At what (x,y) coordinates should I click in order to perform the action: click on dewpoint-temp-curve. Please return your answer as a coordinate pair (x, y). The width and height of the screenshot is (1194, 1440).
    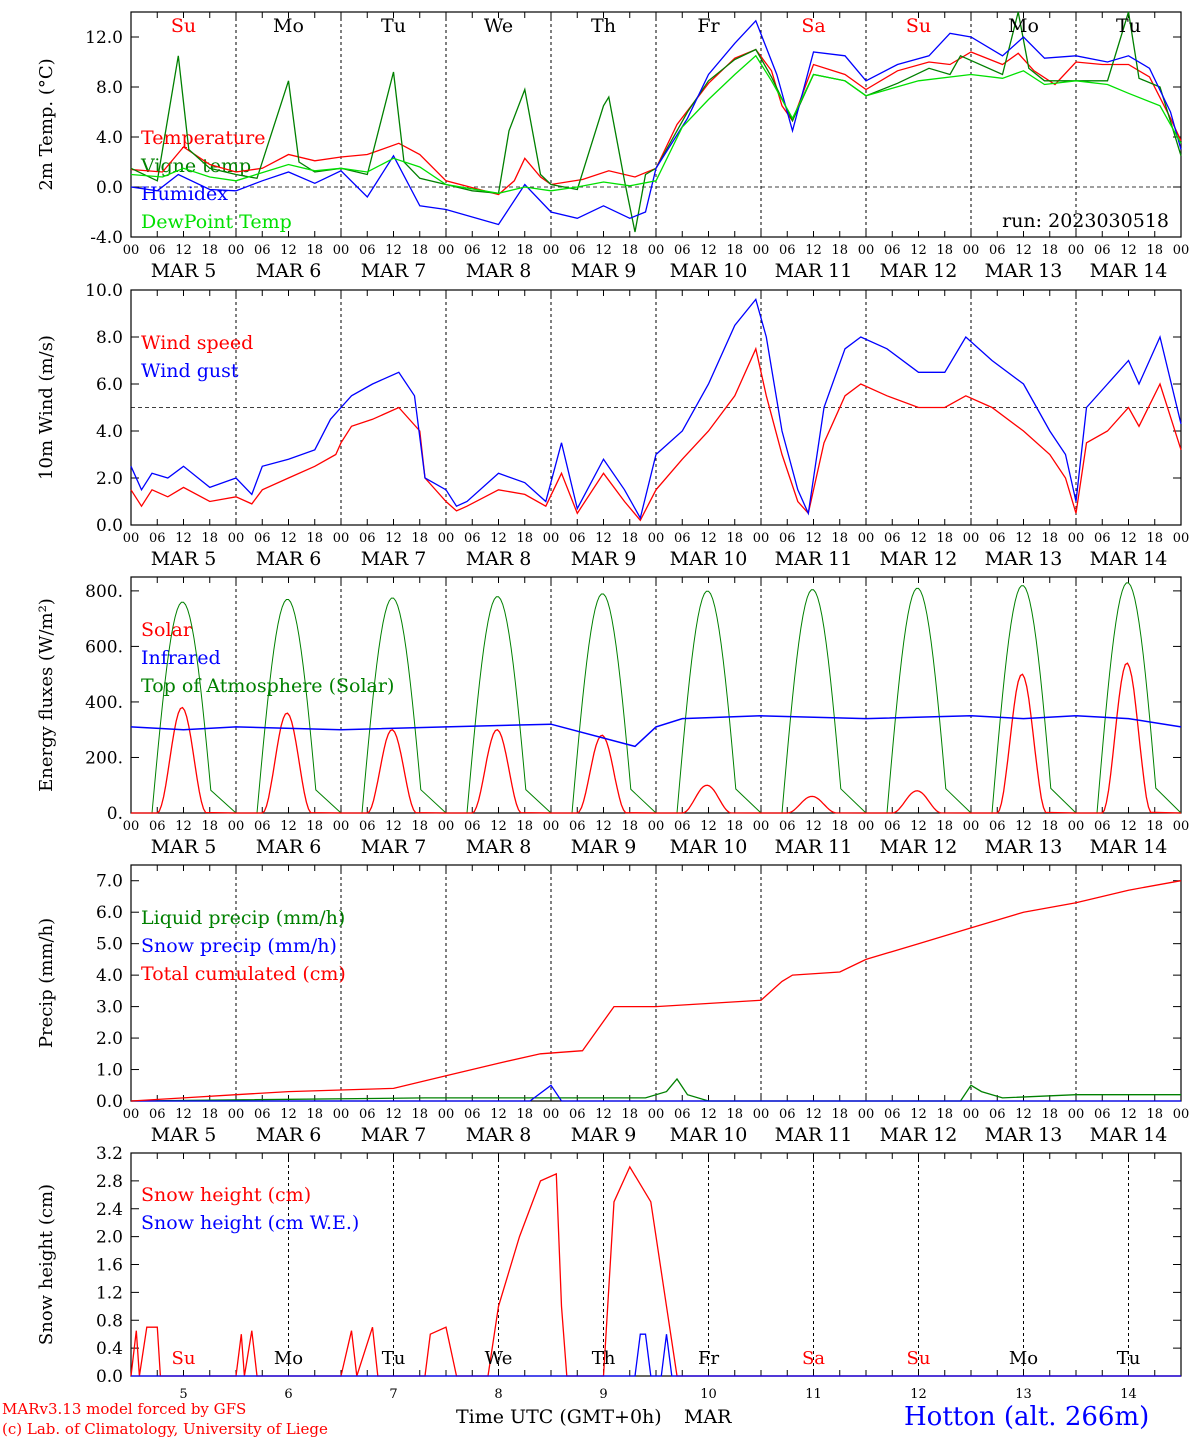
    Looking at the image, I should click on (656, 124).